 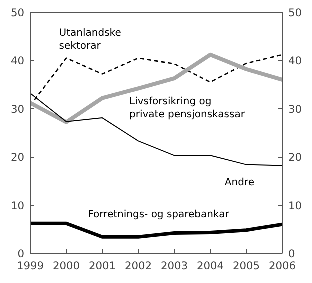 I want to click on x-tick-label: 2003, so click(x=174, y=266).